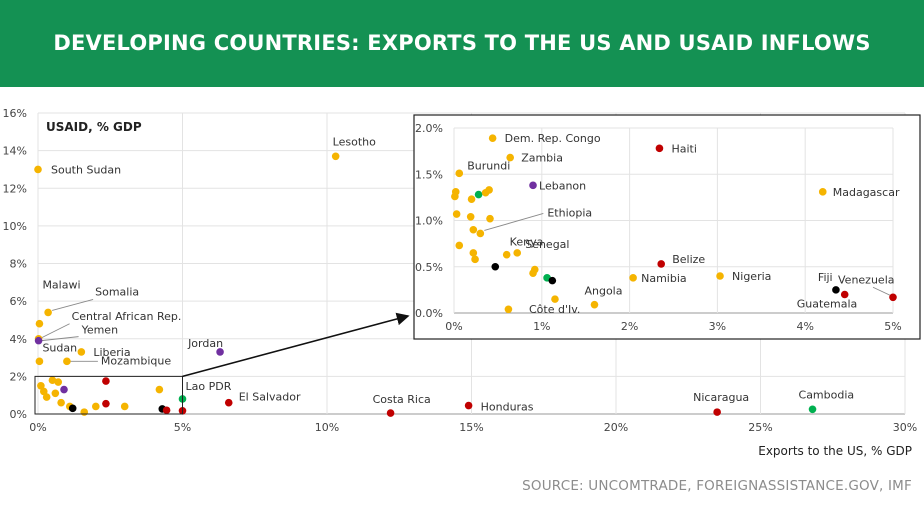 This screenshot has height=511, width=924. Describe the element at coordinates (804, 326) in the screenshot. I see `inset-x-tick-label: 4%` at that location.